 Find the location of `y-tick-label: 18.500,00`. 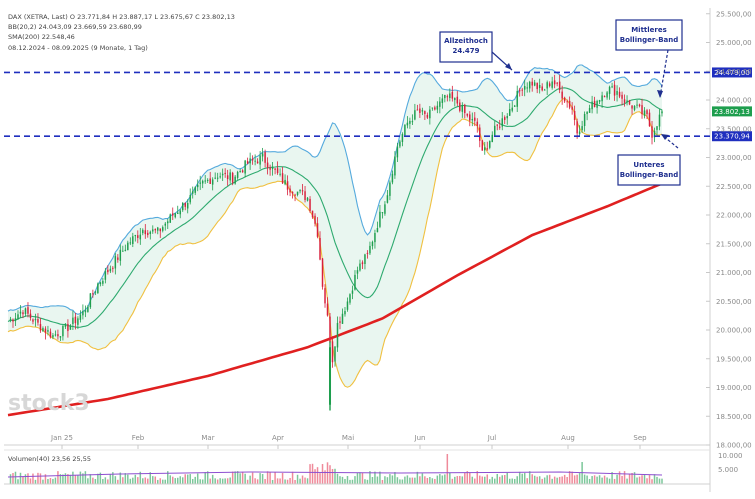

y-tick-label: 18.500,00 is located at coordinates (734, 417).